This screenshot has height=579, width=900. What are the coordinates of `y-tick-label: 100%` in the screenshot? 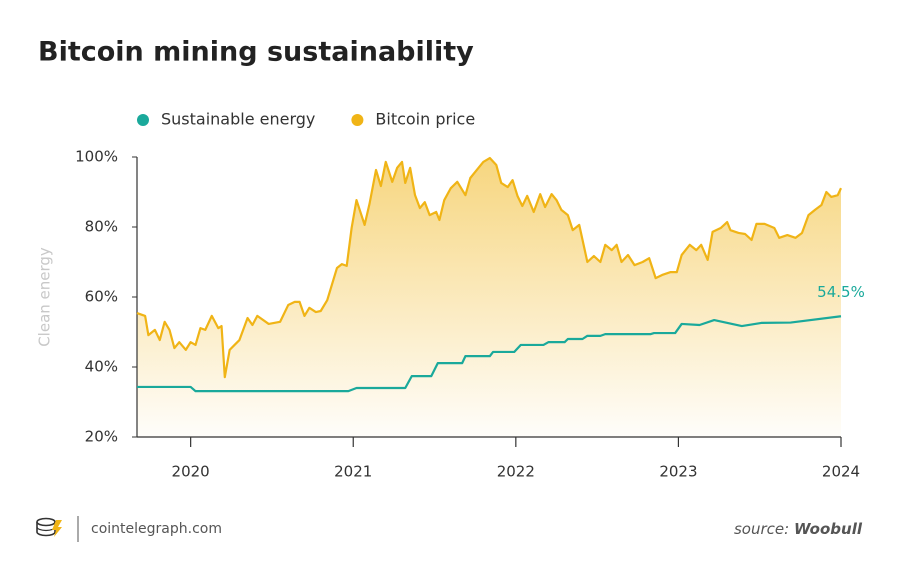 It's located at (96, 157).